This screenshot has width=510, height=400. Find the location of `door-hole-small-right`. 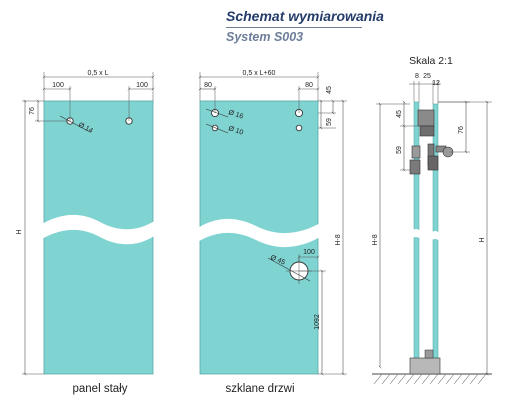

door-hole-small-right is located at coordinates (299, 128).